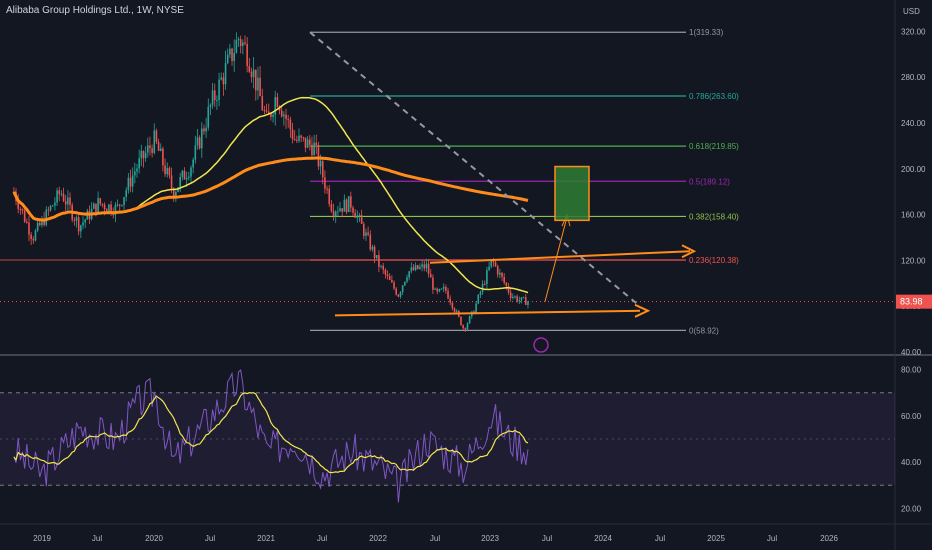 Image resolution: width=932 pixels, height=550 pixels. I want to click on price-tick-label: 120.00, so click(913, 260).